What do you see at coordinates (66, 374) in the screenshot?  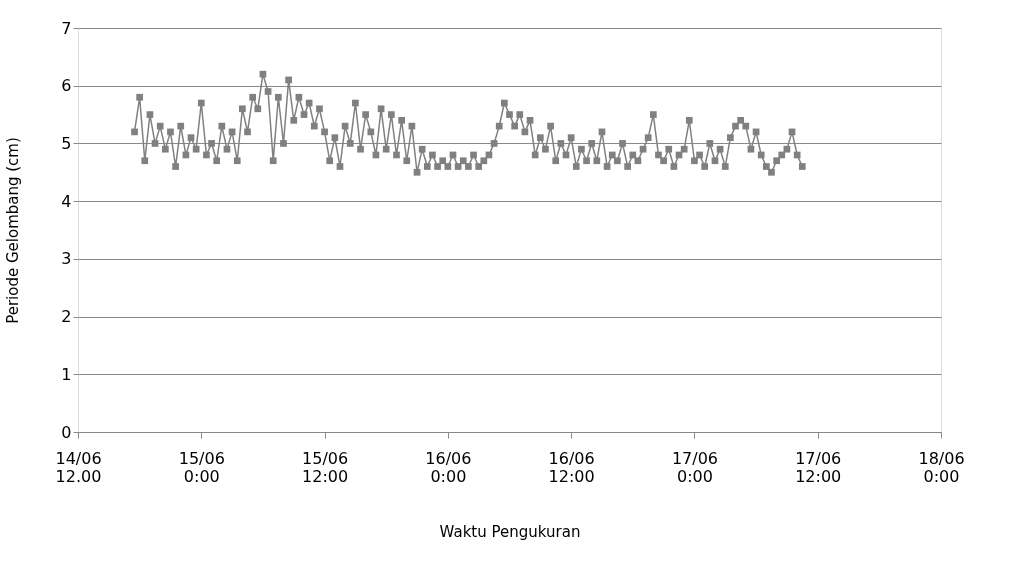 I see `y-tick-label: 1` at bounding box center [66, 374].